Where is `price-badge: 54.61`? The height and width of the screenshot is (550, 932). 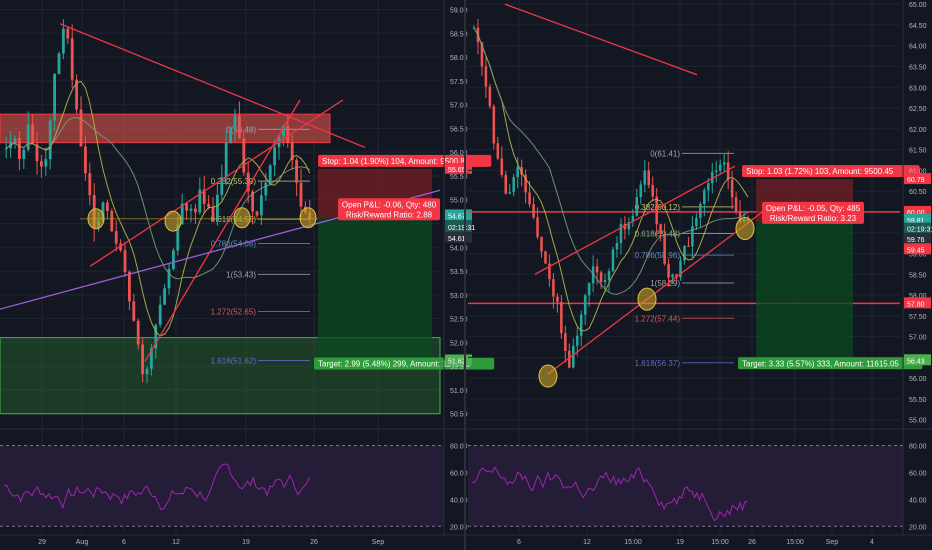 price-badge: 54.61 is located at coordinates (458, 237).